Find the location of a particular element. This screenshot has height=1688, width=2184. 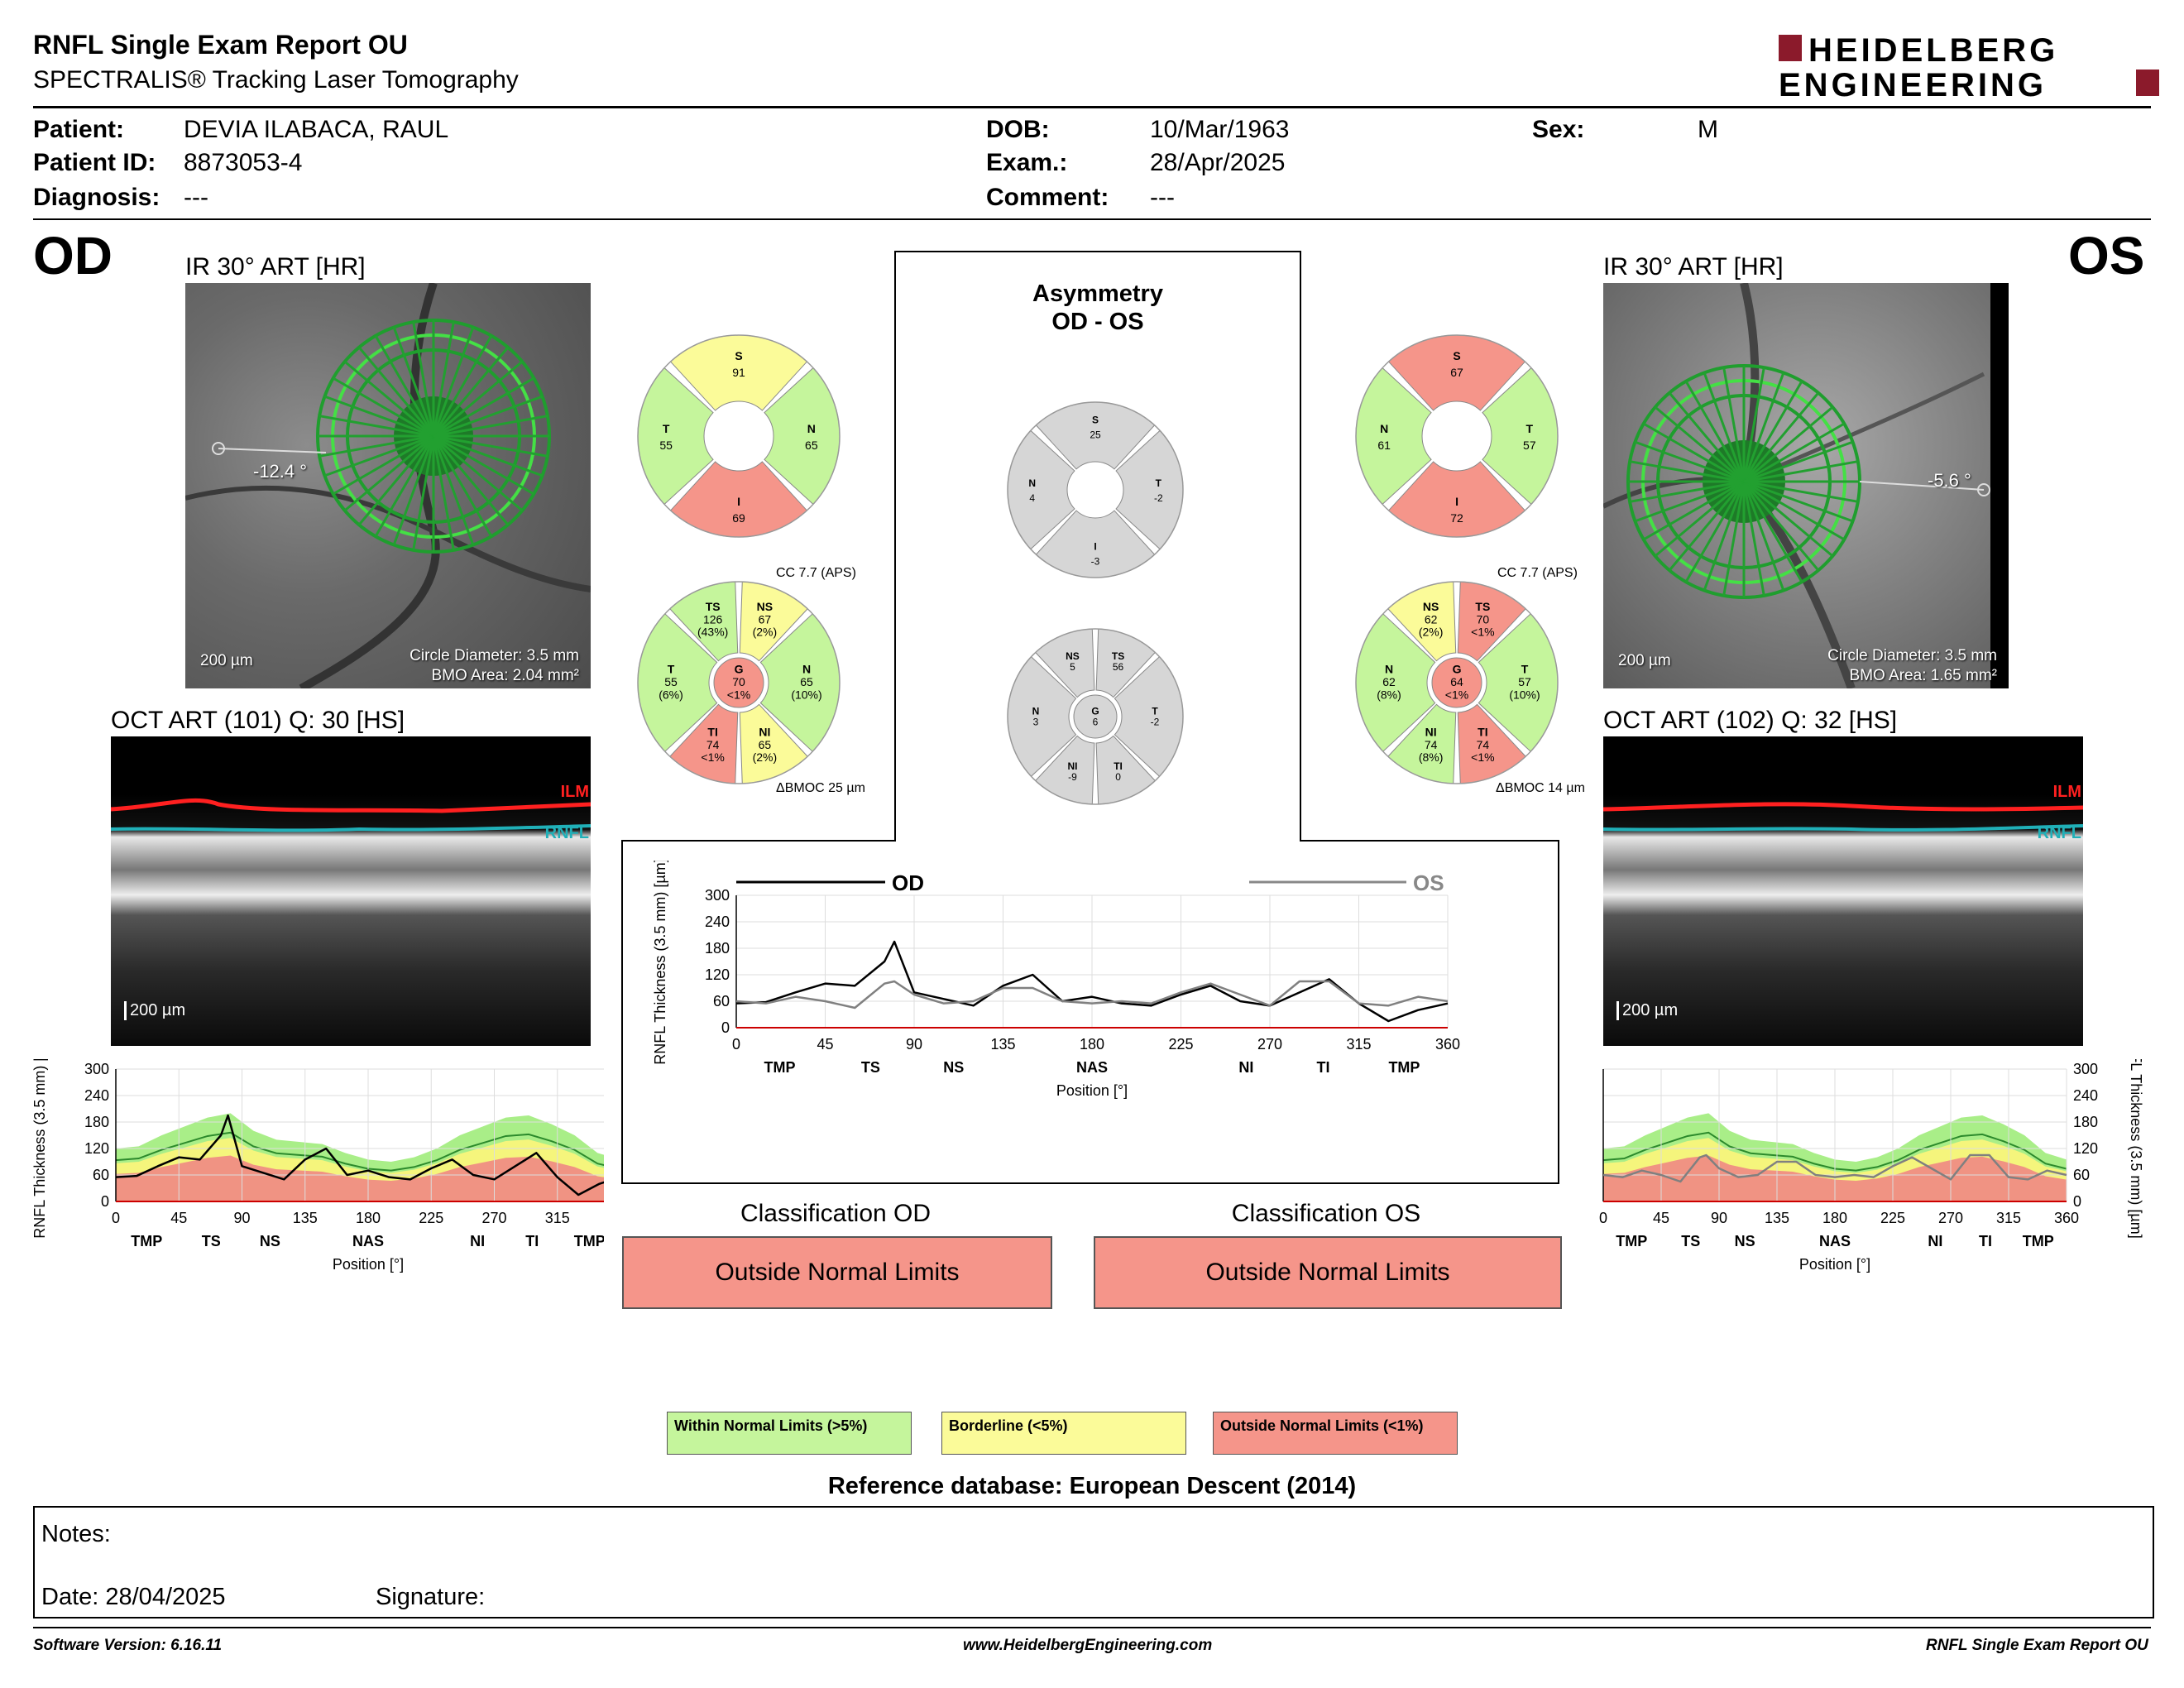

os-detail-n-text-1: 62 is located at coordinates (1389, 681).